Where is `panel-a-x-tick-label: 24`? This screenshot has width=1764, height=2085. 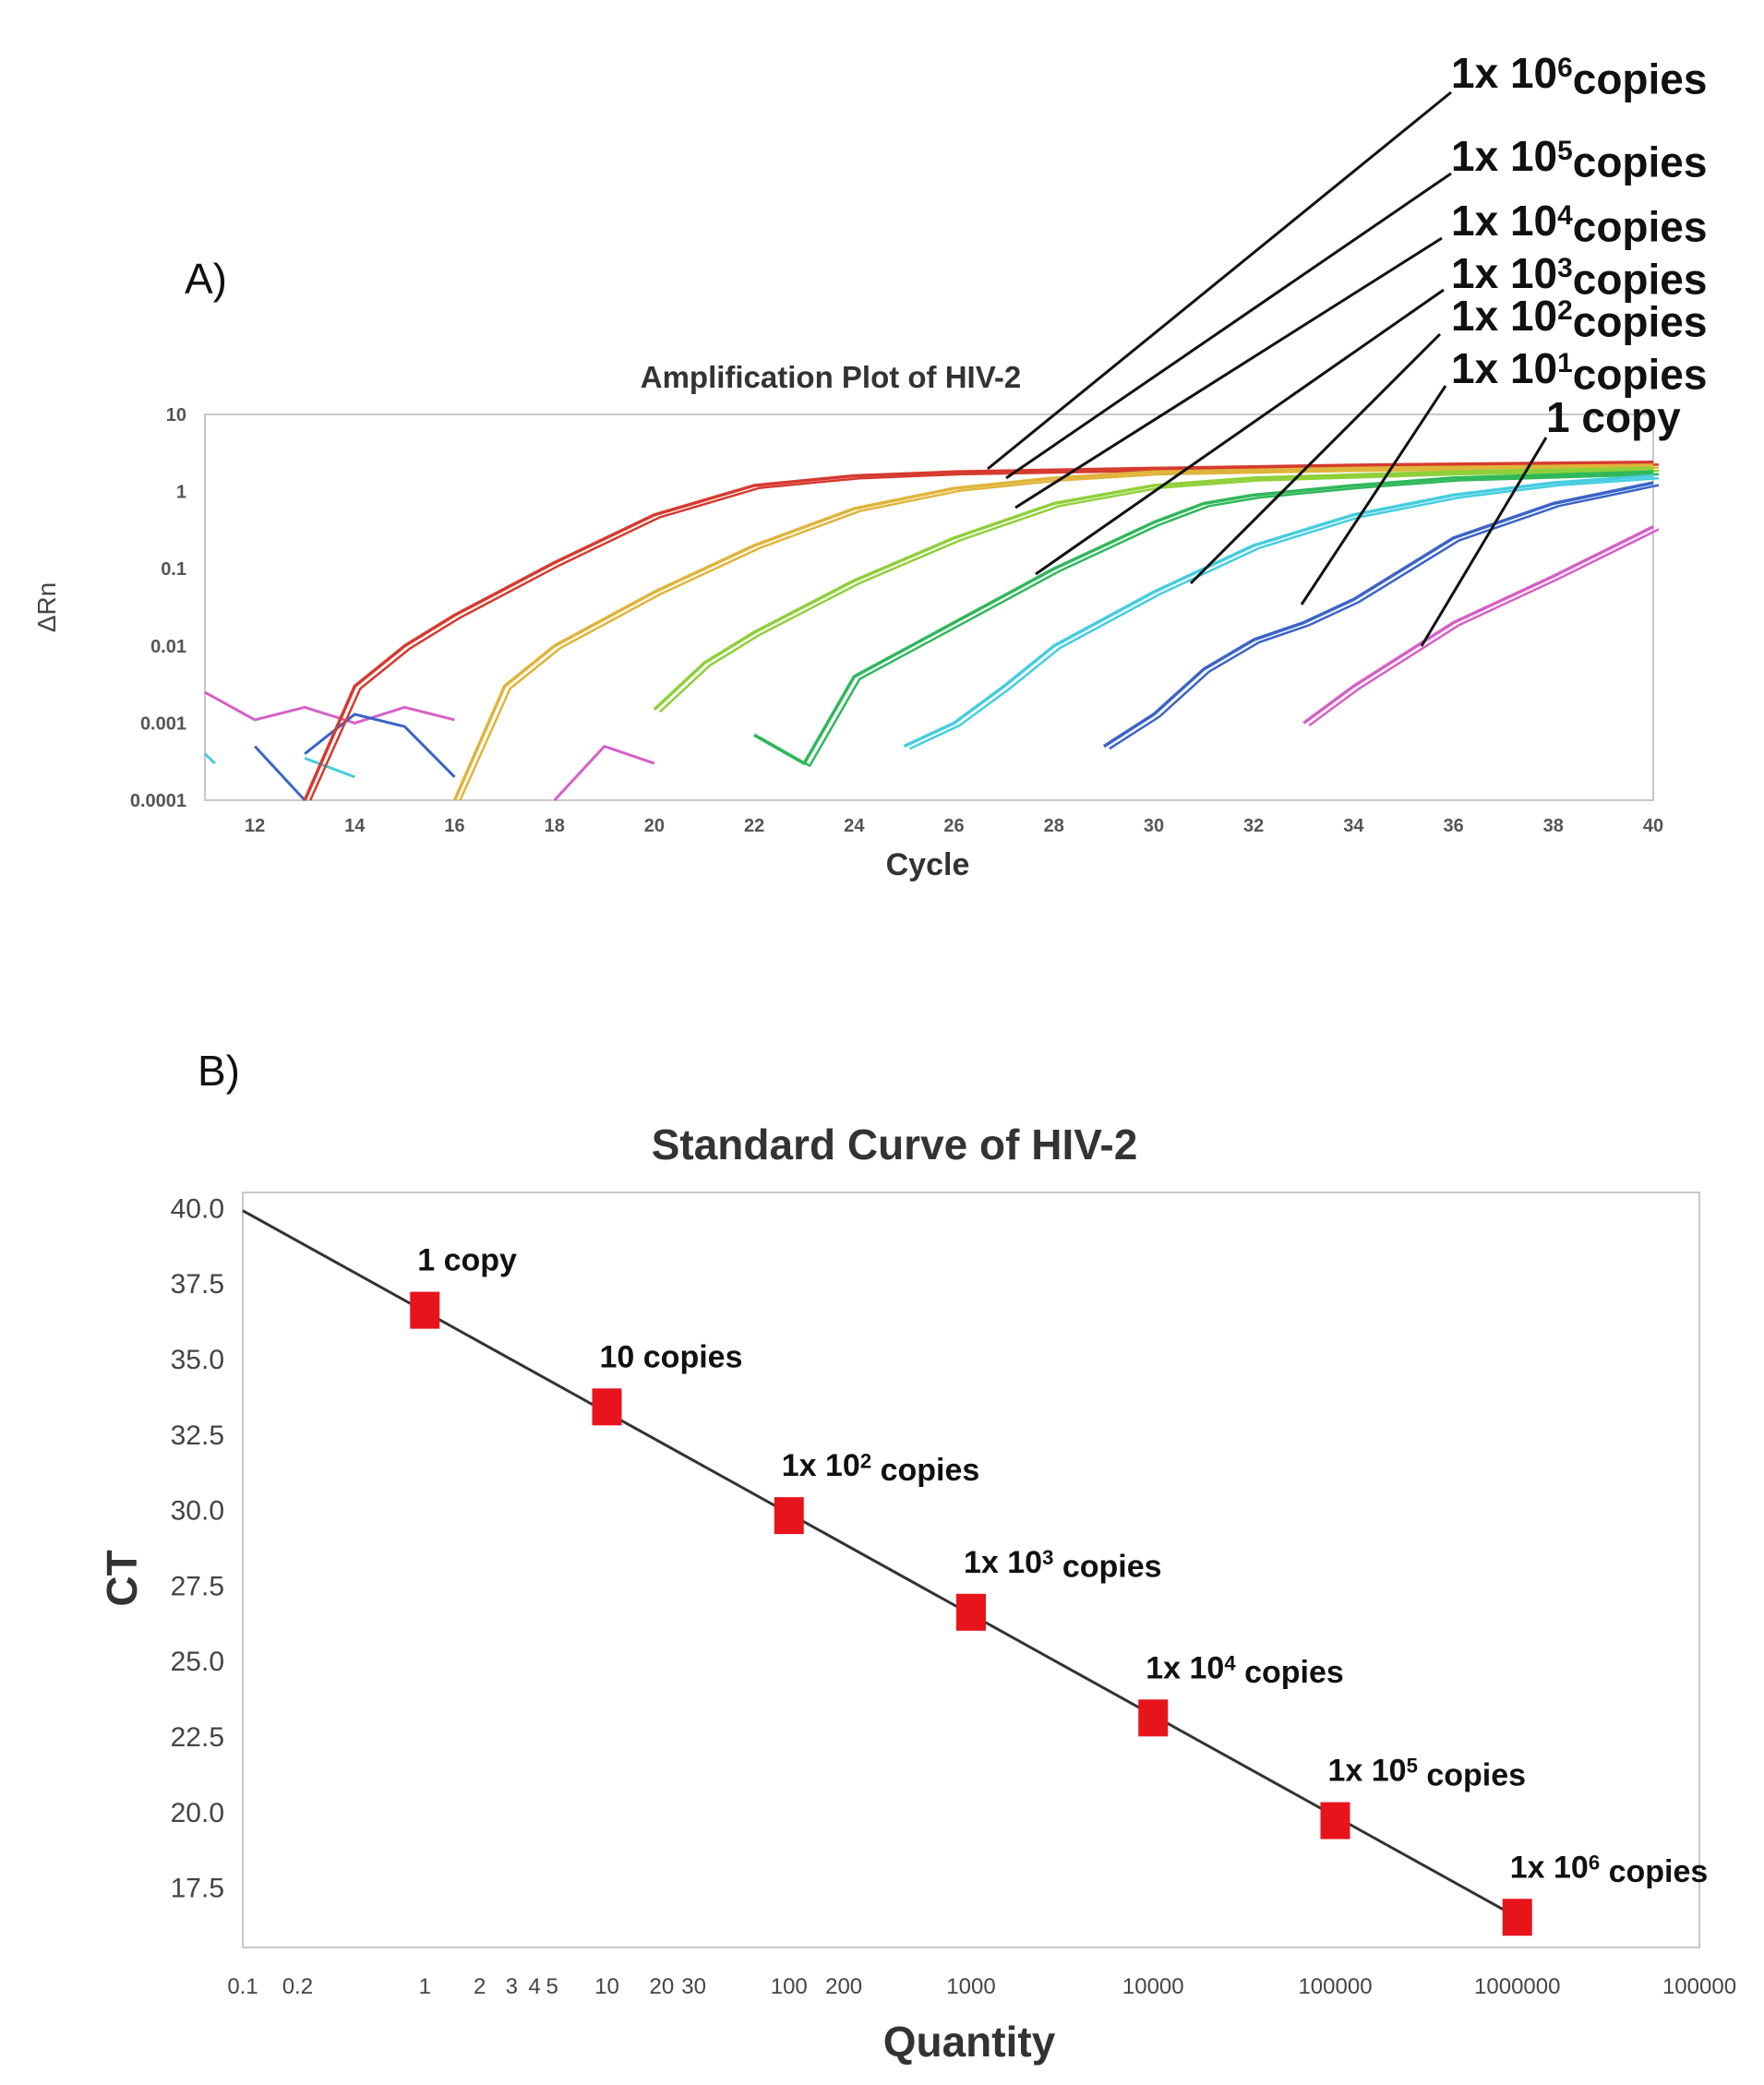
panel-a-x-tick-label: 24 is located at coordinates (854, 826).